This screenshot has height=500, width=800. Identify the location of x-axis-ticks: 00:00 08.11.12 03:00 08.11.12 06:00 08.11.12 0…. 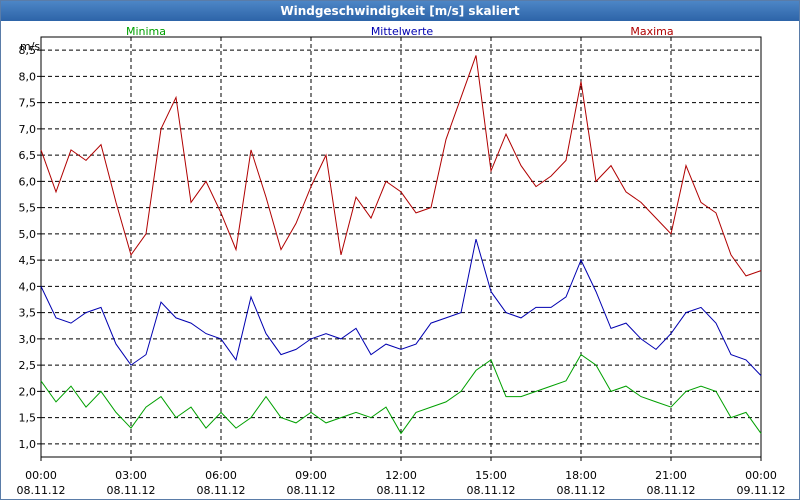
(401, 477).